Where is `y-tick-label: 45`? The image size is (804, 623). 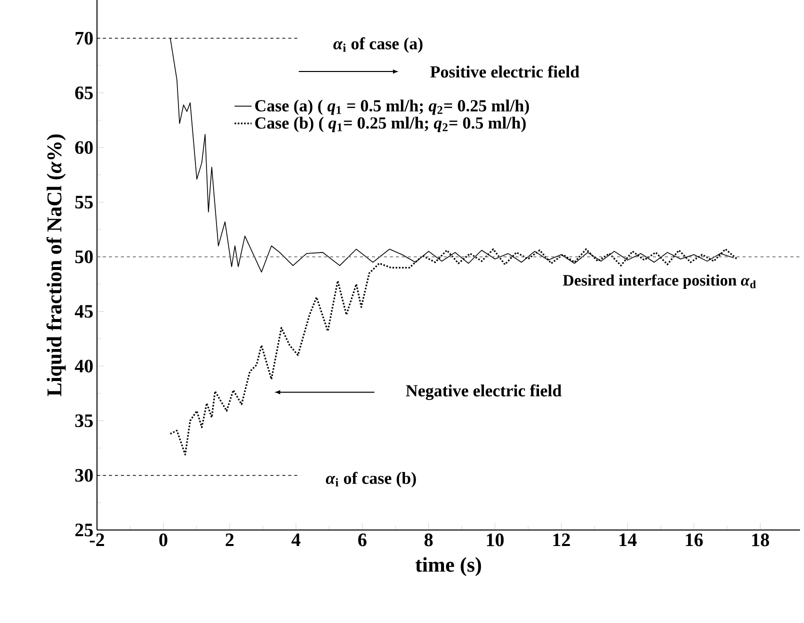
y-tick-label: 45 is located at coordinates (83, 311).